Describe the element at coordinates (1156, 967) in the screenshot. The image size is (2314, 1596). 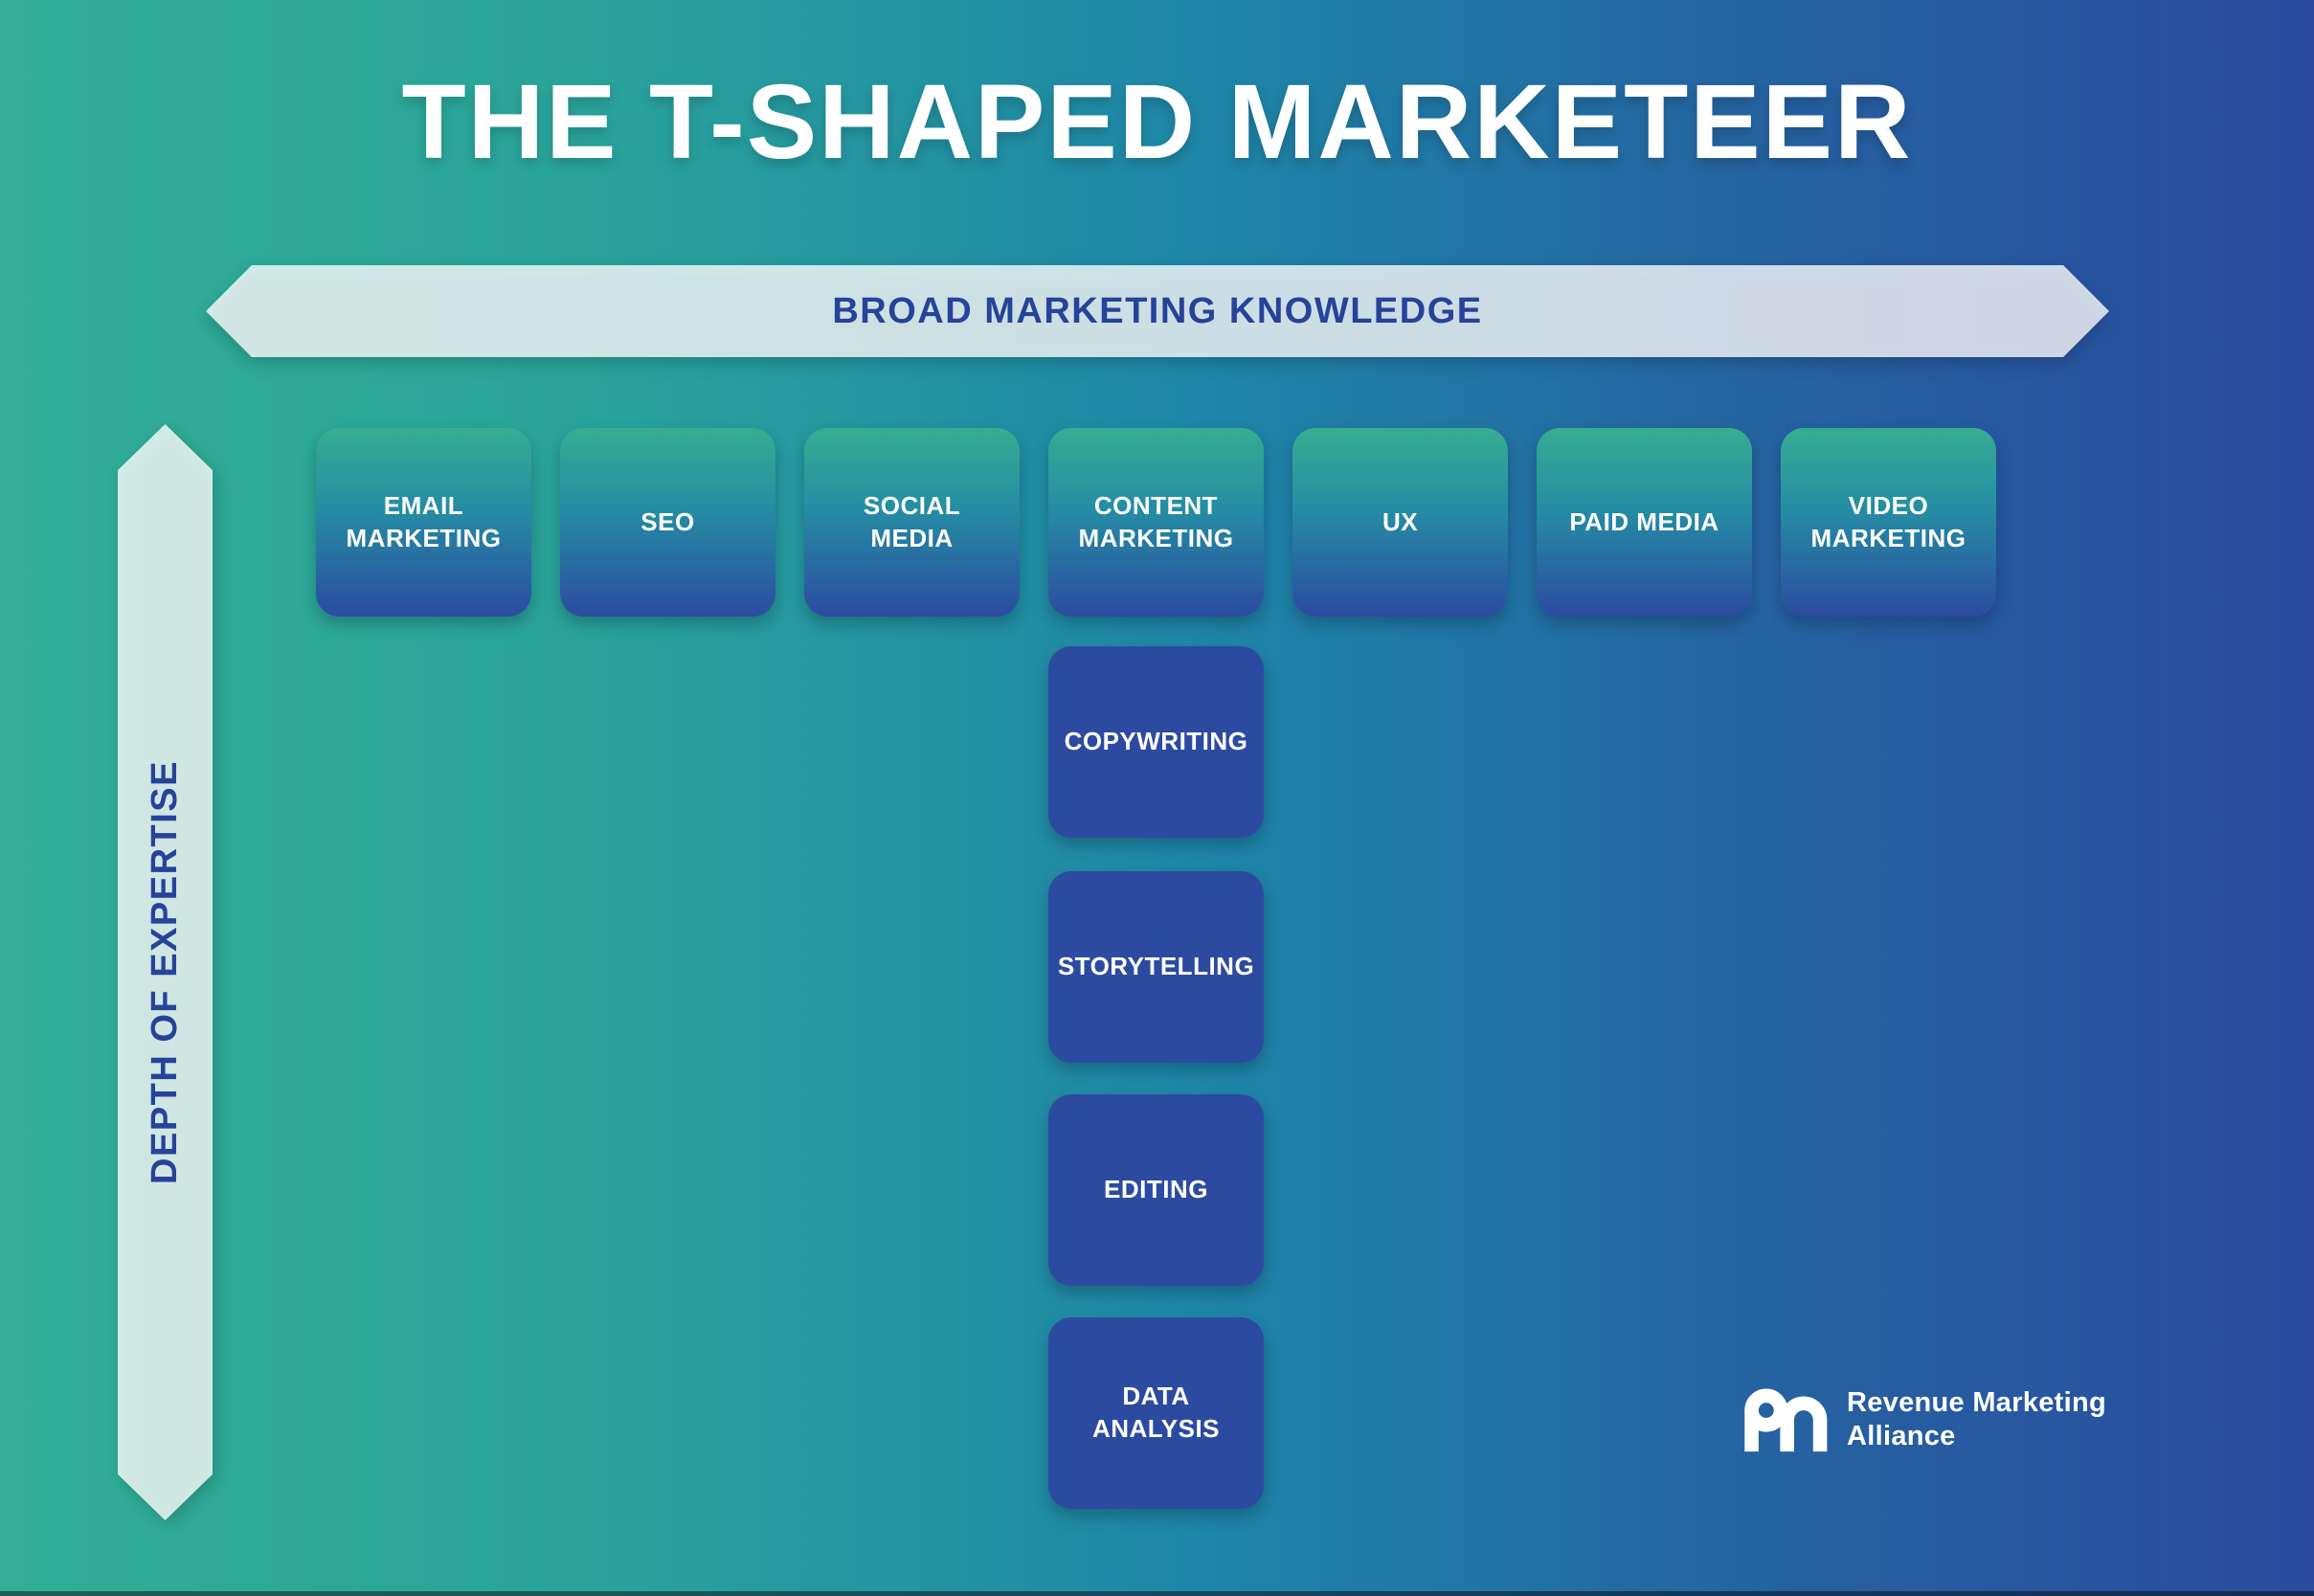
I see `deep-skill-box-storytelling: STORYTELLING` at that location.